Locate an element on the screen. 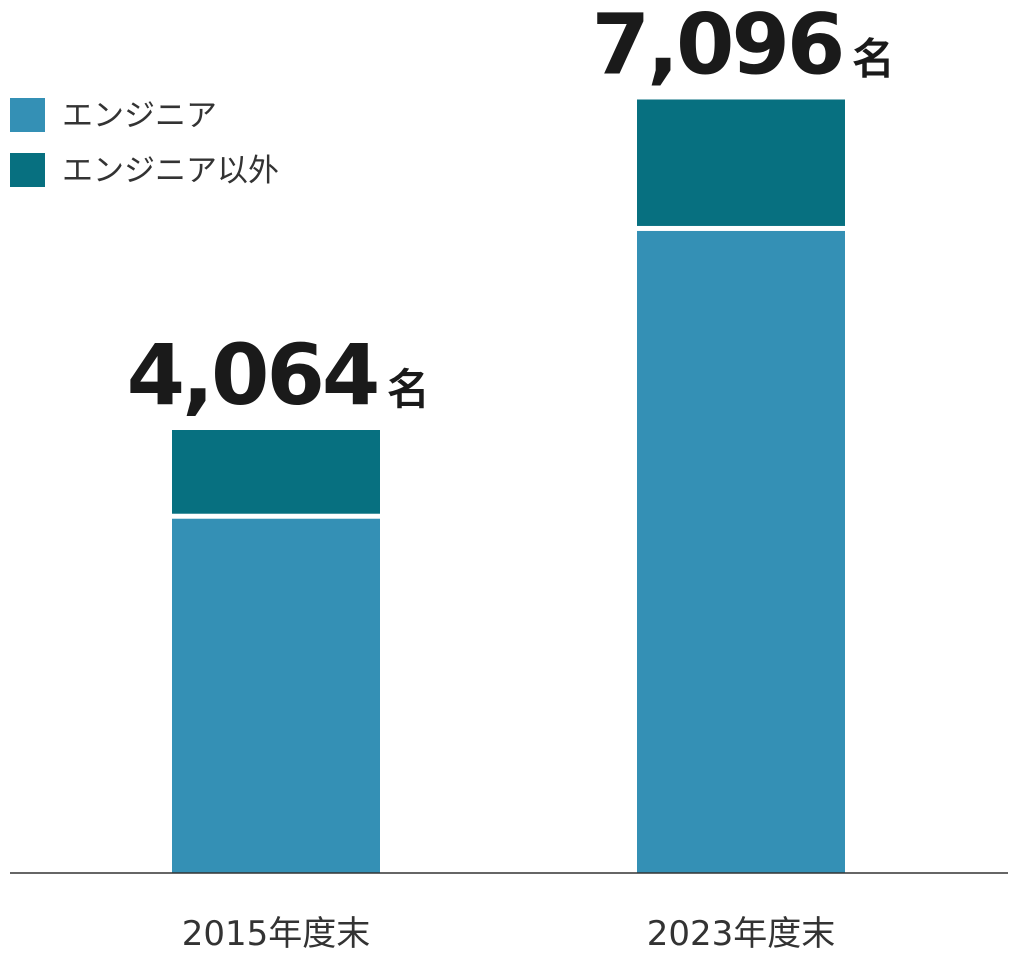 The width and height of the screenshot is (1020, 965). total-label: 7,096 名 is located at coordinates (743, 46).